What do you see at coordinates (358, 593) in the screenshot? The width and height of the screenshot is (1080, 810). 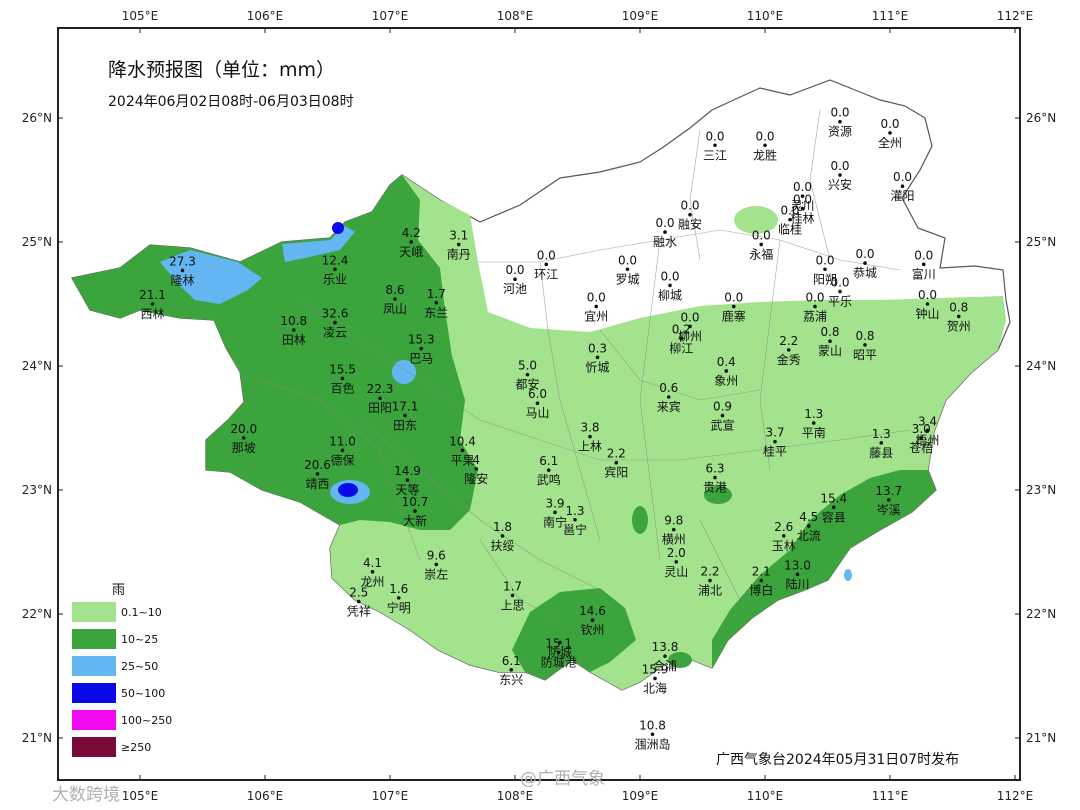 I see `station-value: 2.5` at bounding box center [358, 593].